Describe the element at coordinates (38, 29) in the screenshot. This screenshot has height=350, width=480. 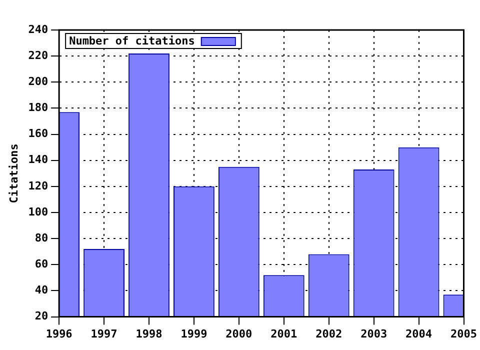
I see `y-tick-label: 240` at that location.